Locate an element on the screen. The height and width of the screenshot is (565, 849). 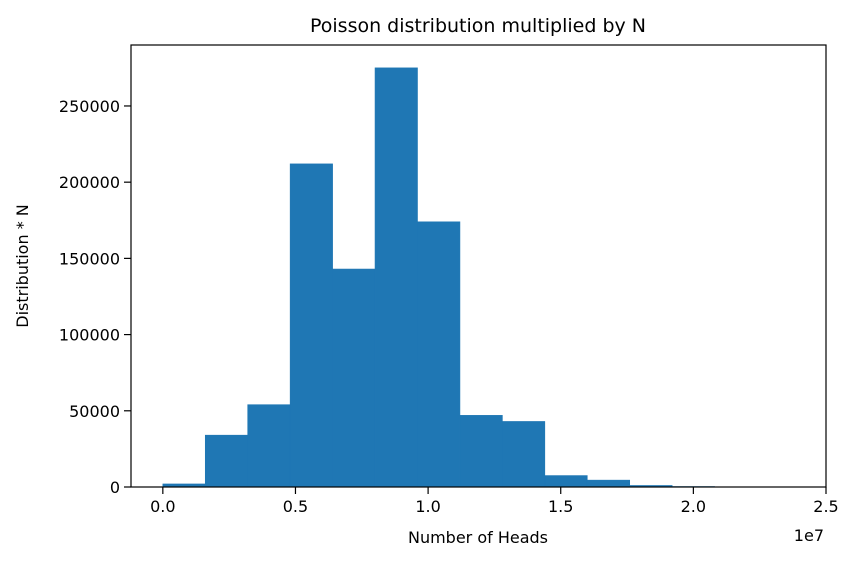
x-tick-label: 0.5 is located at coordinates (295, 506).